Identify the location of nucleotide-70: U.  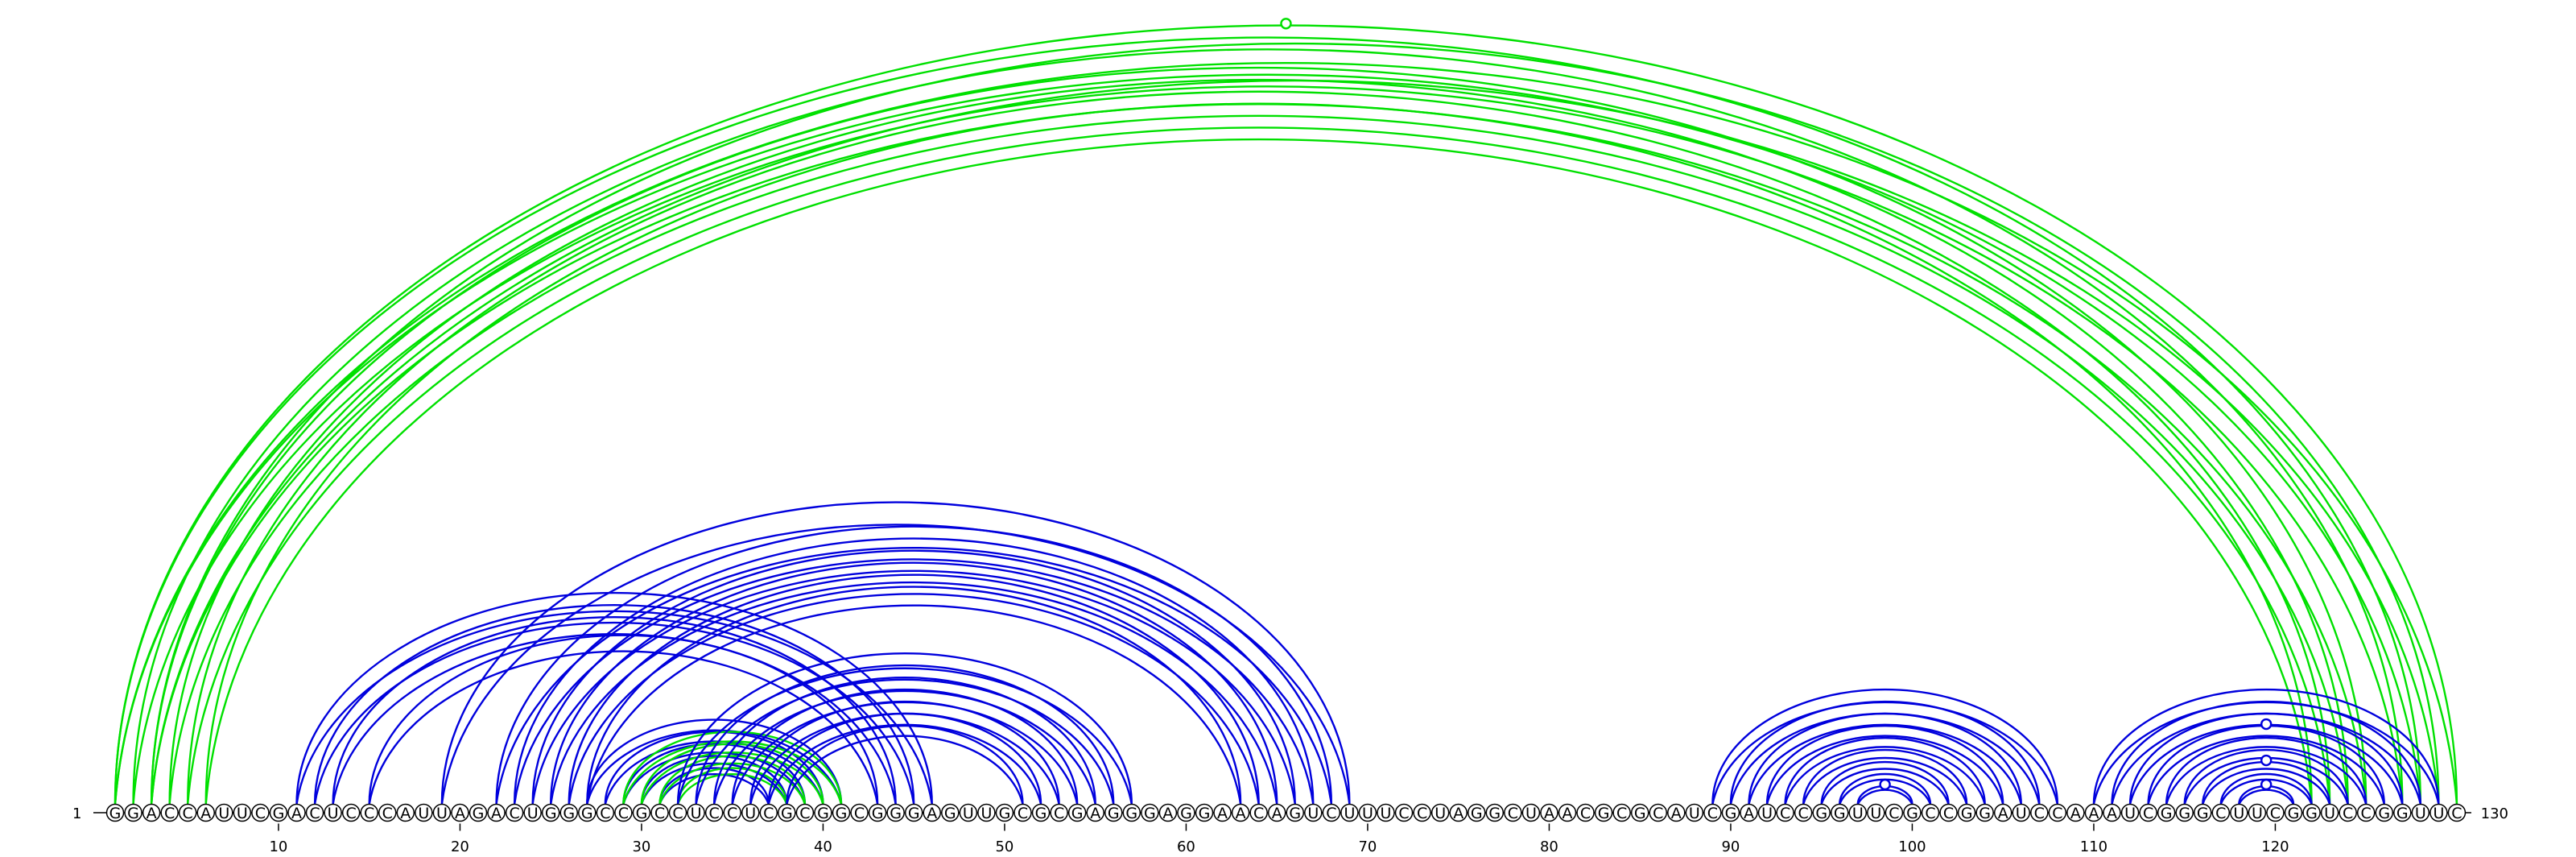
(1367, 812).